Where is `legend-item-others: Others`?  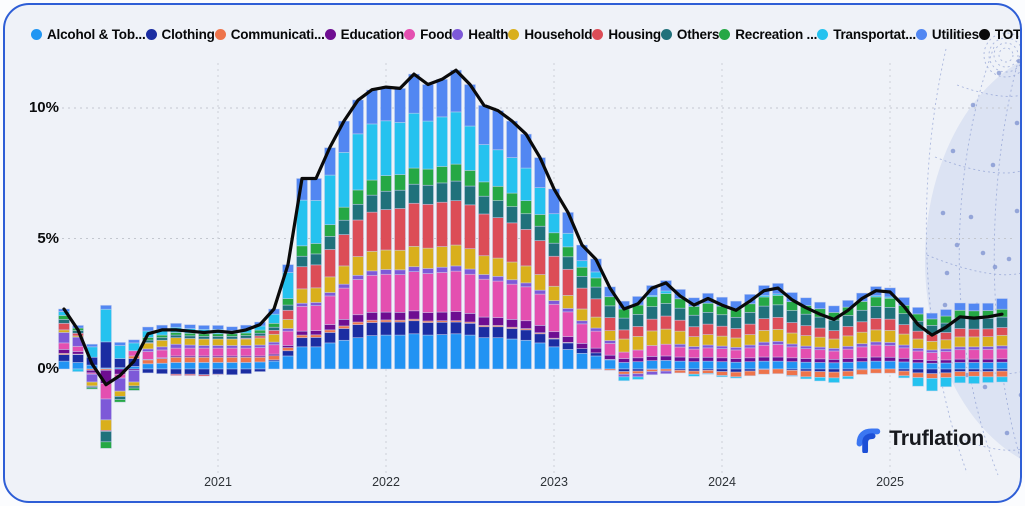
legend-item-others: Others is located at coordinates (689, 34).